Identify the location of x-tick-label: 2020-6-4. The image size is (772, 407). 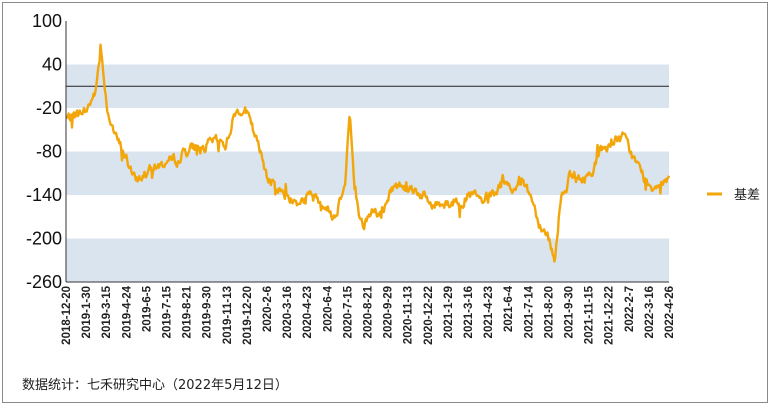
(328, 308).